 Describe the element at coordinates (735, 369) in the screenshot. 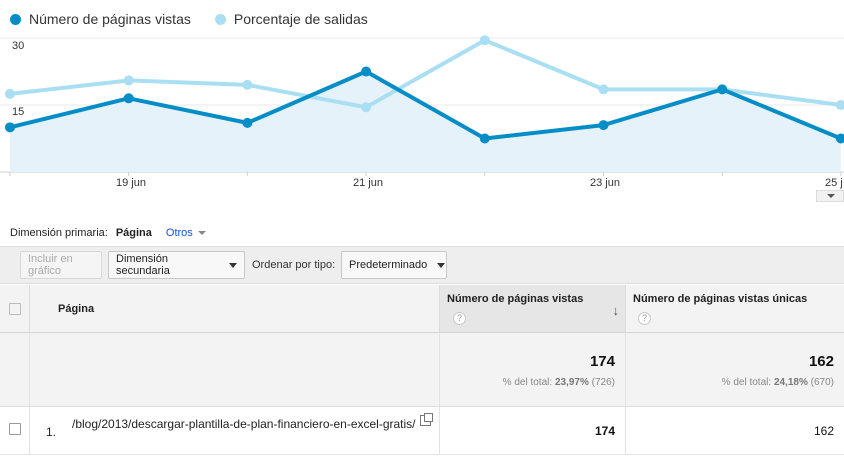

I see `totals-unique-cell: 162 % del total: 24,18% (670)` at that location.